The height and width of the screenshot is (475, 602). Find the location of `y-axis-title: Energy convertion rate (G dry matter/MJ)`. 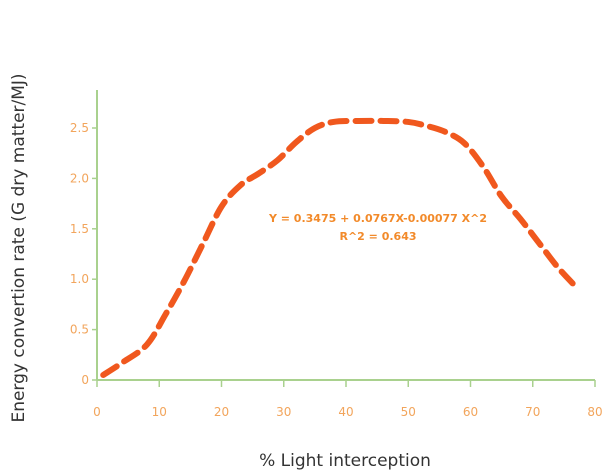

y-axis-title: Energy convertion rate (G dry matter/MJ) is located at coordinates (19, 247).